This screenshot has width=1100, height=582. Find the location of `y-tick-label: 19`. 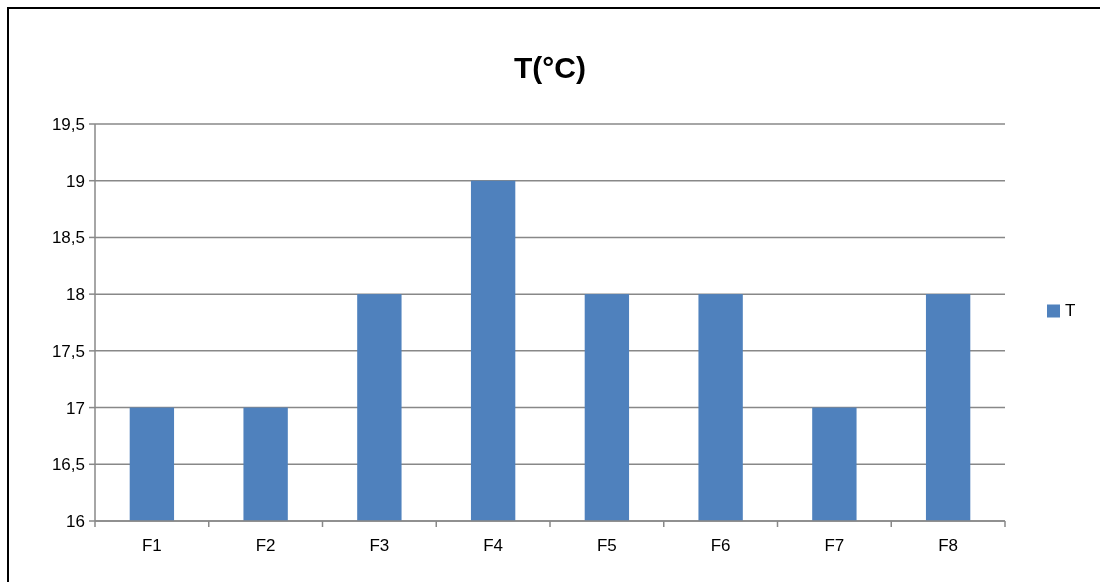

y-tick-label: 19 is located at coordinates (75, 181).